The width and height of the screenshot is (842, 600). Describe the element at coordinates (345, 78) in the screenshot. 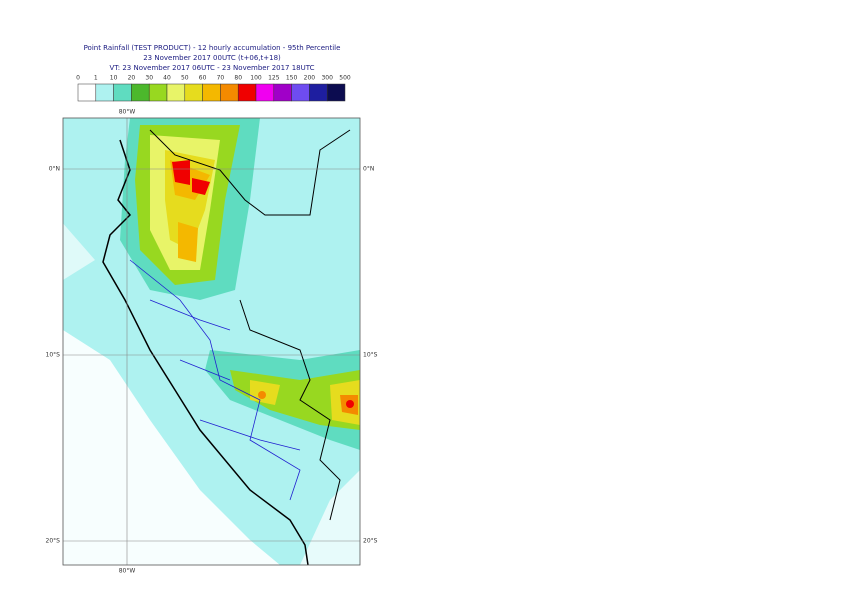

I see `legend-label: 500` at that location.